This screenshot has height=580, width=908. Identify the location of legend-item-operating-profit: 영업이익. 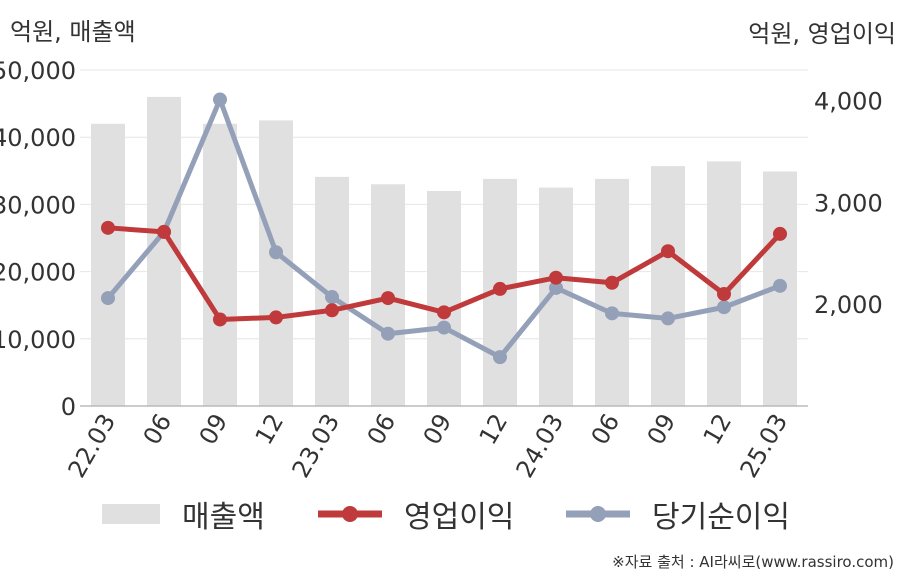
(416, 514).